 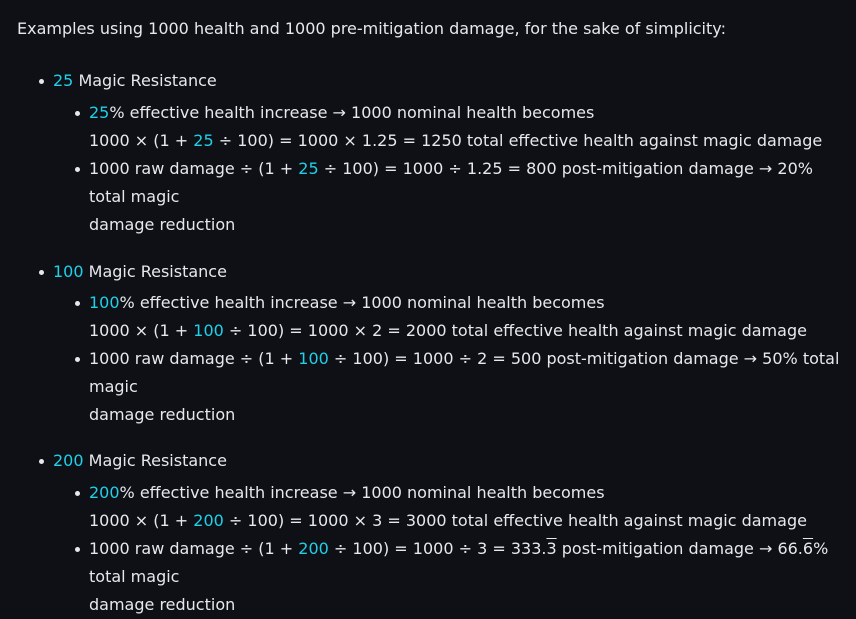 I want to click on mr-value: 25, so click(x=63, y=80).